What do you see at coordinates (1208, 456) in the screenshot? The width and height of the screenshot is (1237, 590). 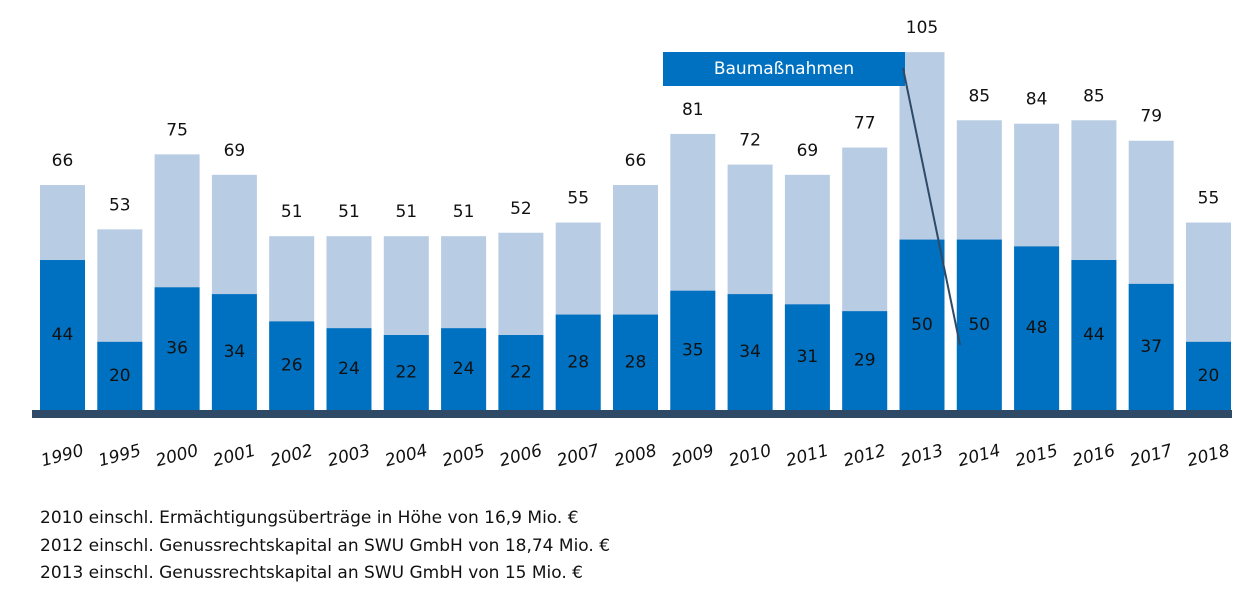 I see `x-tick-label: 2018` at bounding box center [1208, 456].